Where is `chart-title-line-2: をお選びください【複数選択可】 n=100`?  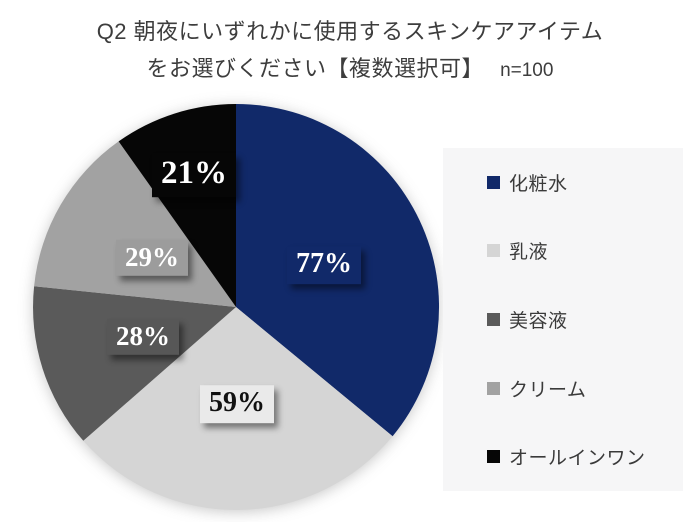 chart-title-line-2: をお選びください【複数選択可】 n=100 is located at coordinates (350, 69).